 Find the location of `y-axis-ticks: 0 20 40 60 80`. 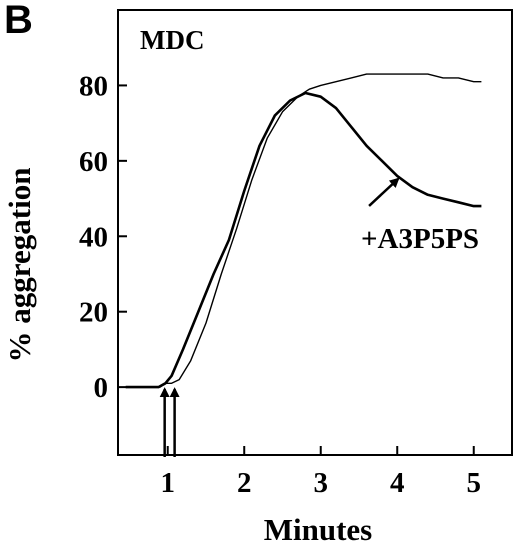

y-axis-ticks: 0 20 40 60 80 is located at coordinates (103, 237).